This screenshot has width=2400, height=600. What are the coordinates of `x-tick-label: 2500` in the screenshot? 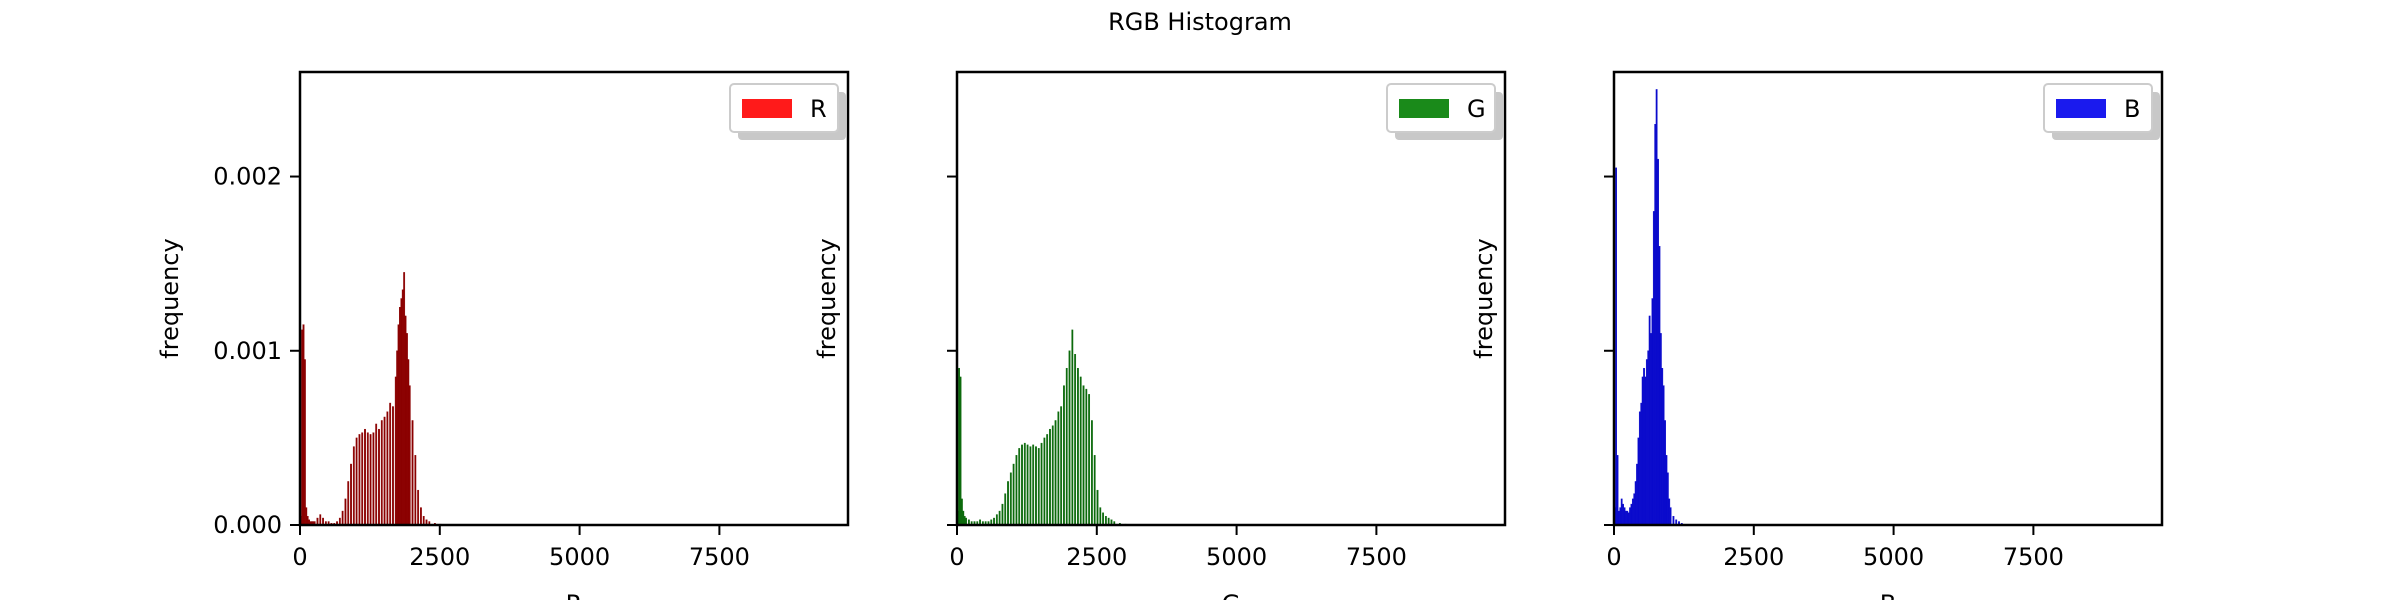 It's located at (1753, 557).